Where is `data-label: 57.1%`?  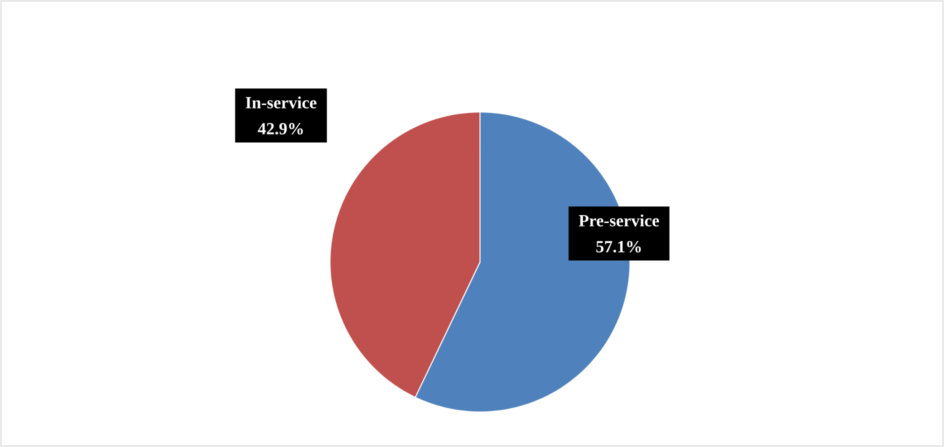 data-label: 57.1% is located at coordinates (618, 246).